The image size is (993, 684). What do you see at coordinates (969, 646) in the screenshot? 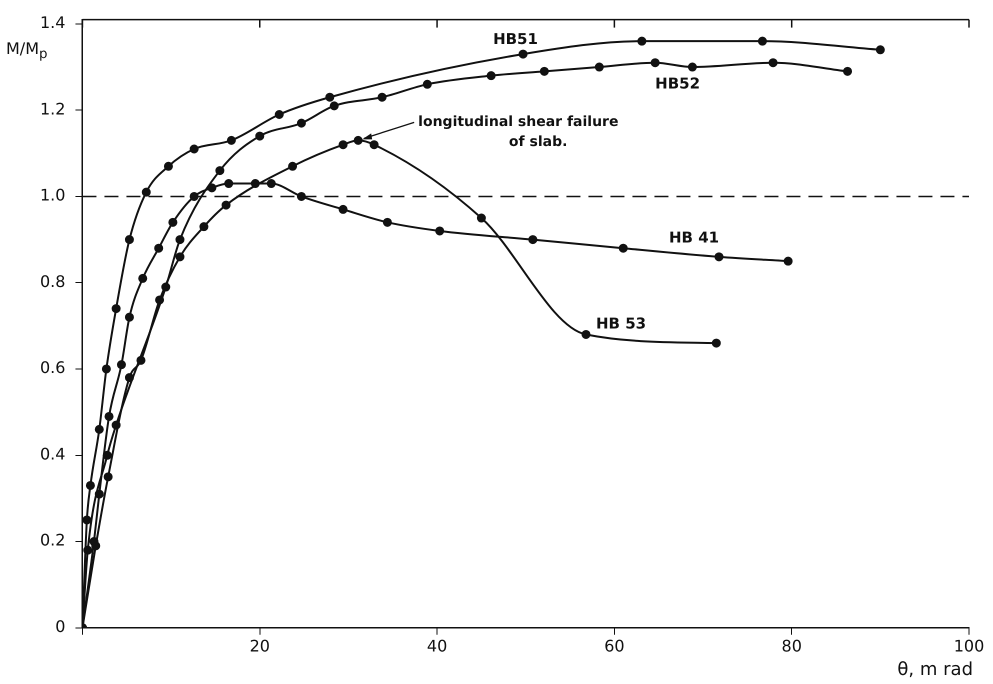
I see `x-tick-label: 100` at bounding box center [969, 646].